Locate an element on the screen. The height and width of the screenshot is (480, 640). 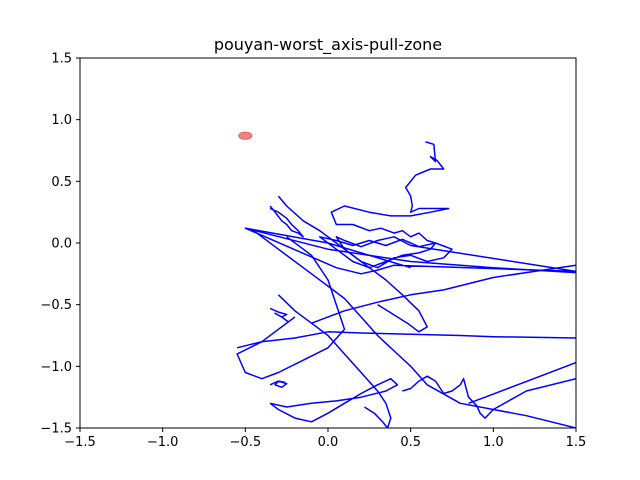
y-tick-label: −1.5 is located at coordinates (56, 429).